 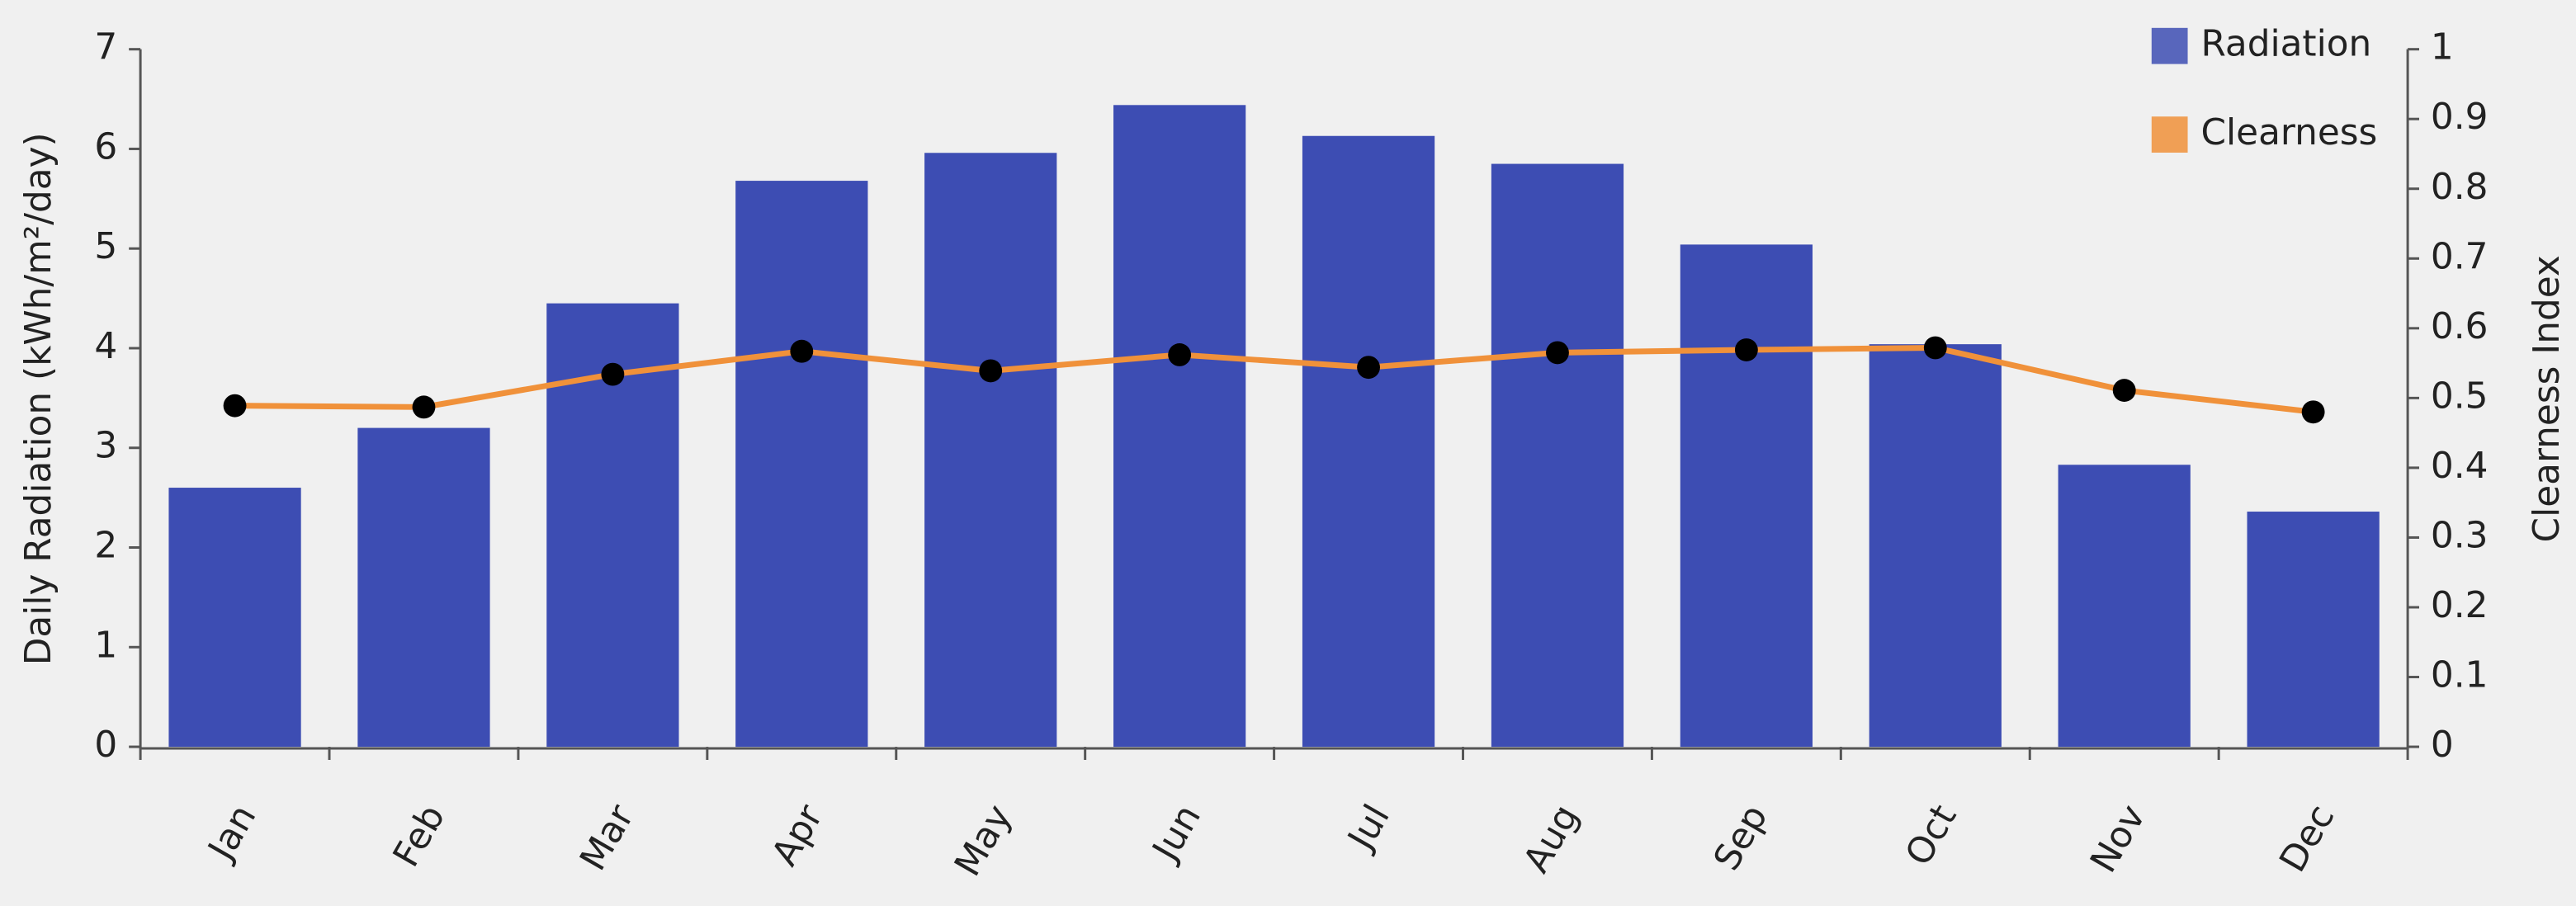 I want to click on y2-tick-label: 0.6, so click(x=2460, y=326).